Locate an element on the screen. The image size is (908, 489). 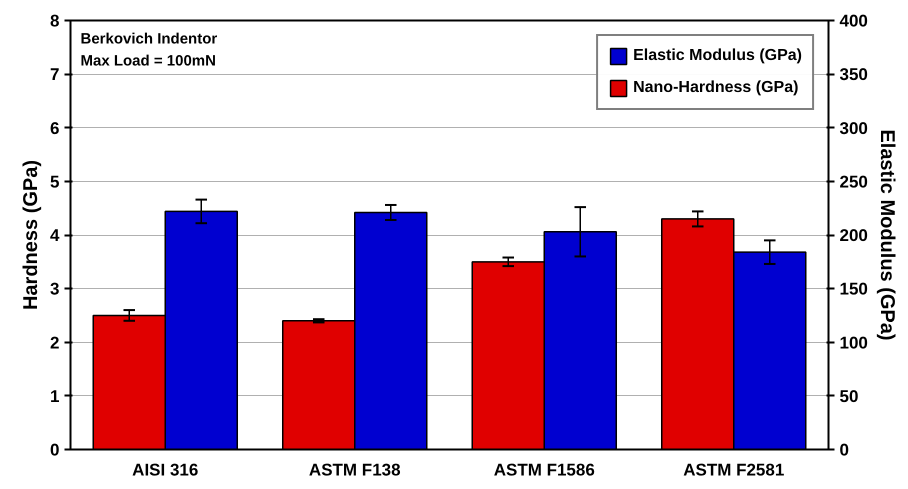
y2-tick-label: 250 is located at coordinates (854, 182).